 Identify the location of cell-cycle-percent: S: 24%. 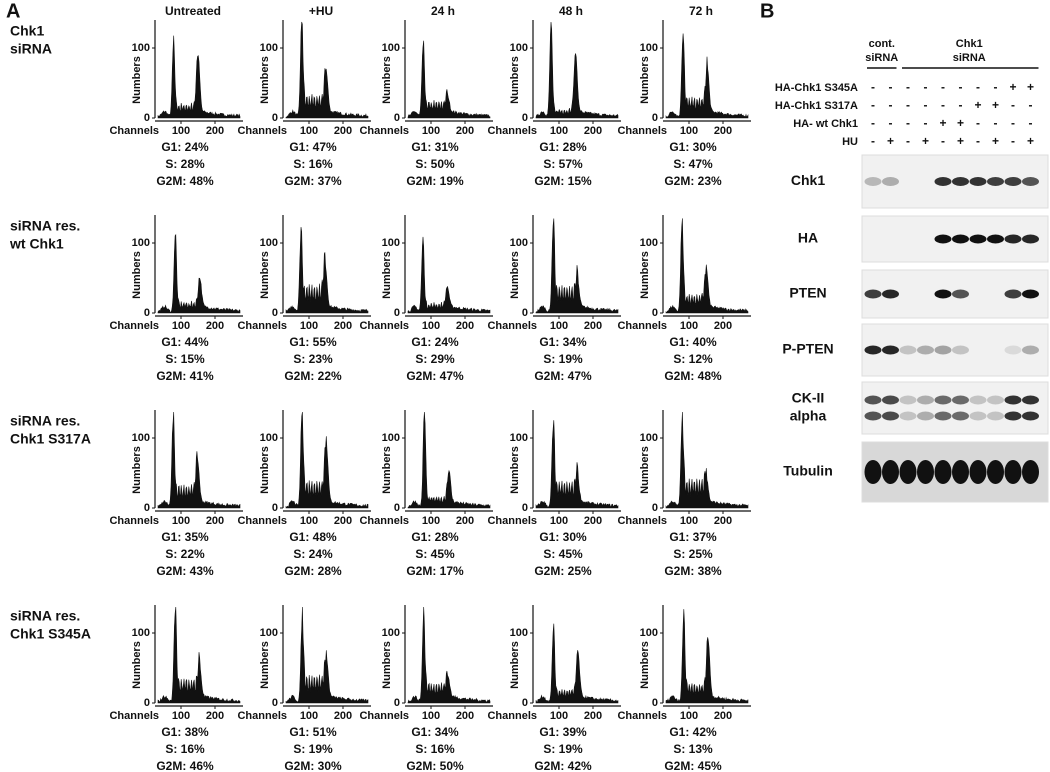
(313, 554).